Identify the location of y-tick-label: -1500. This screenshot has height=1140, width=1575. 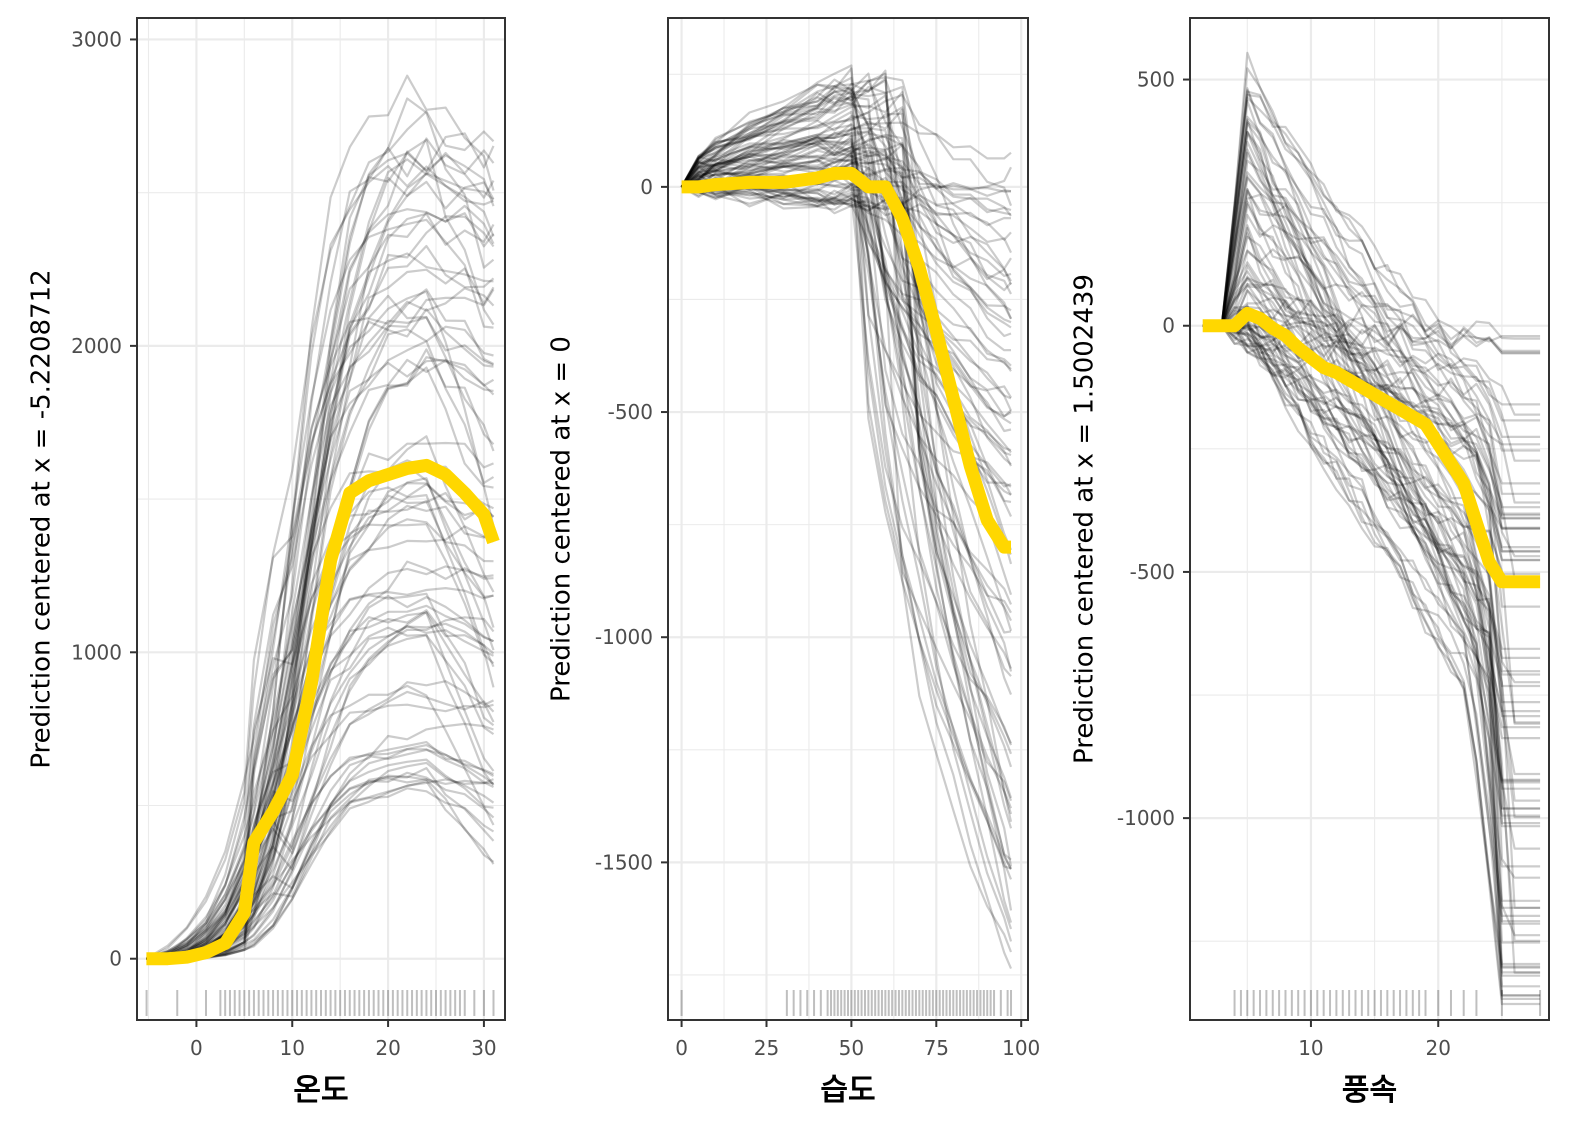
(624, 862).